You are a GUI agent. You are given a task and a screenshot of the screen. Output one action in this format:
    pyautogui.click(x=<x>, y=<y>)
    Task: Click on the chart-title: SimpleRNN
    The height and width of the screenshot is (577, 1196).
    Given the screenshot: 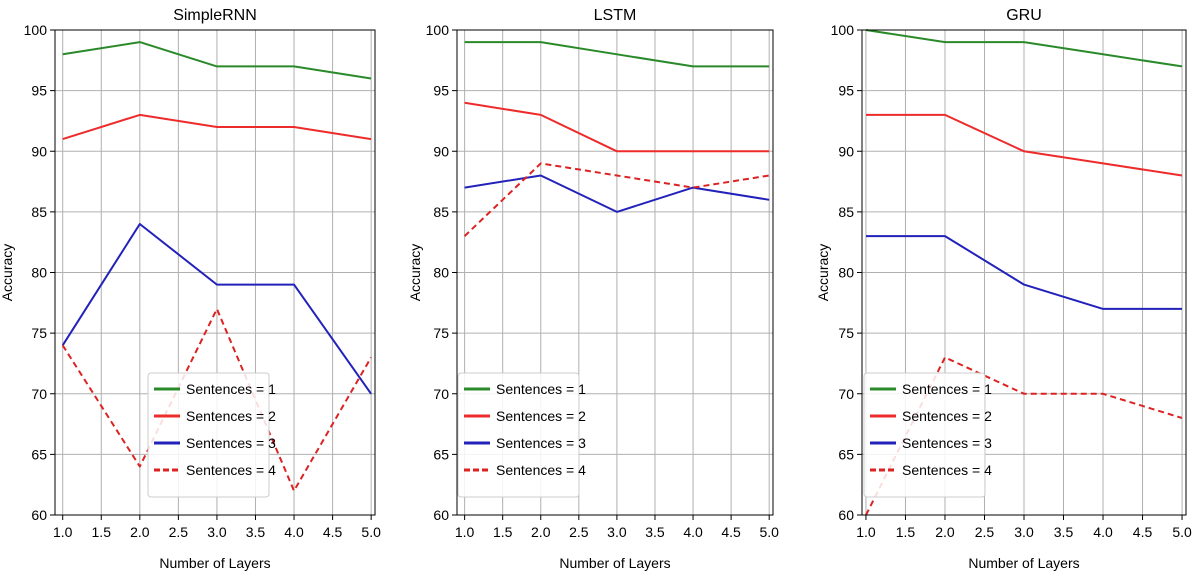 What is the action you would take?
    pyautogui.click(x=215, y=15)
    